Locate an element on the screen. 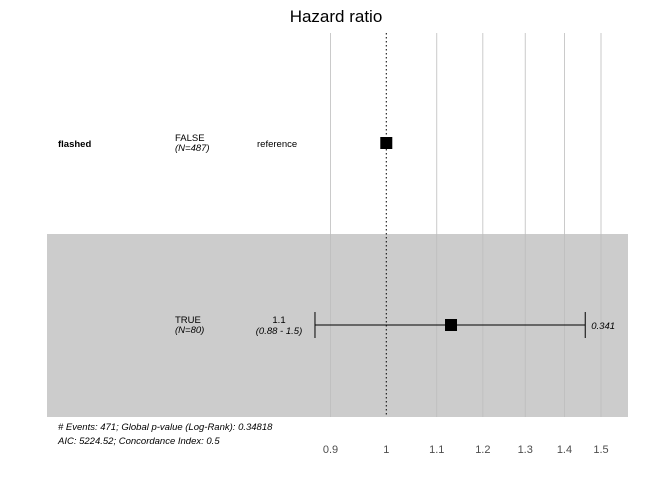  x-axis-ticks: 0.9 1 1.1 1.2 1.3 1.4 1.5 is located at coordinates (466, 450).